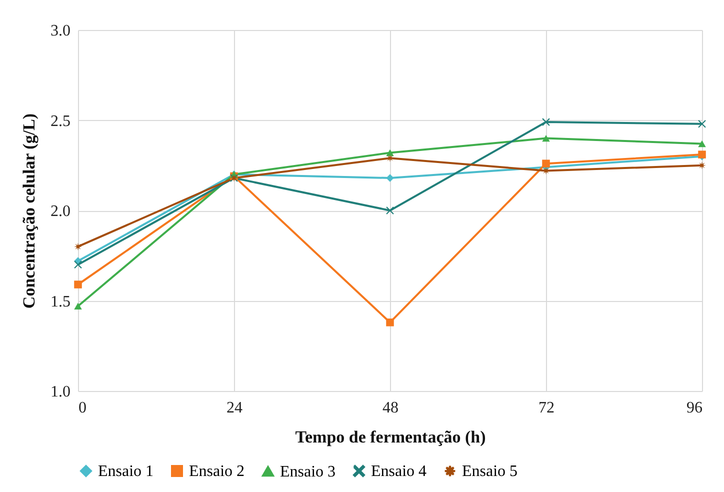 The height and width of the screenshot is (492, 724). I want to click on x-tick-label: 24, so click(234, 408).